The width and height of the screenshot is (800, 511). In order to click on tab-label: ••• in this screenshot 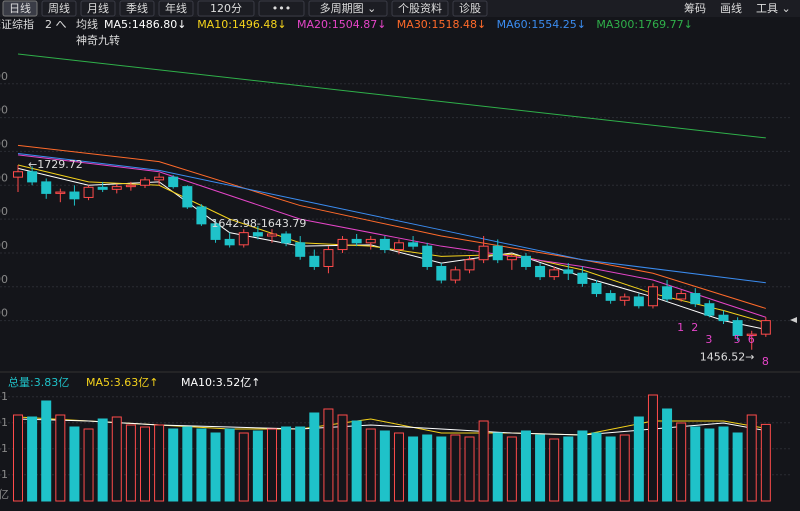, I will do `click(281, 8)`.